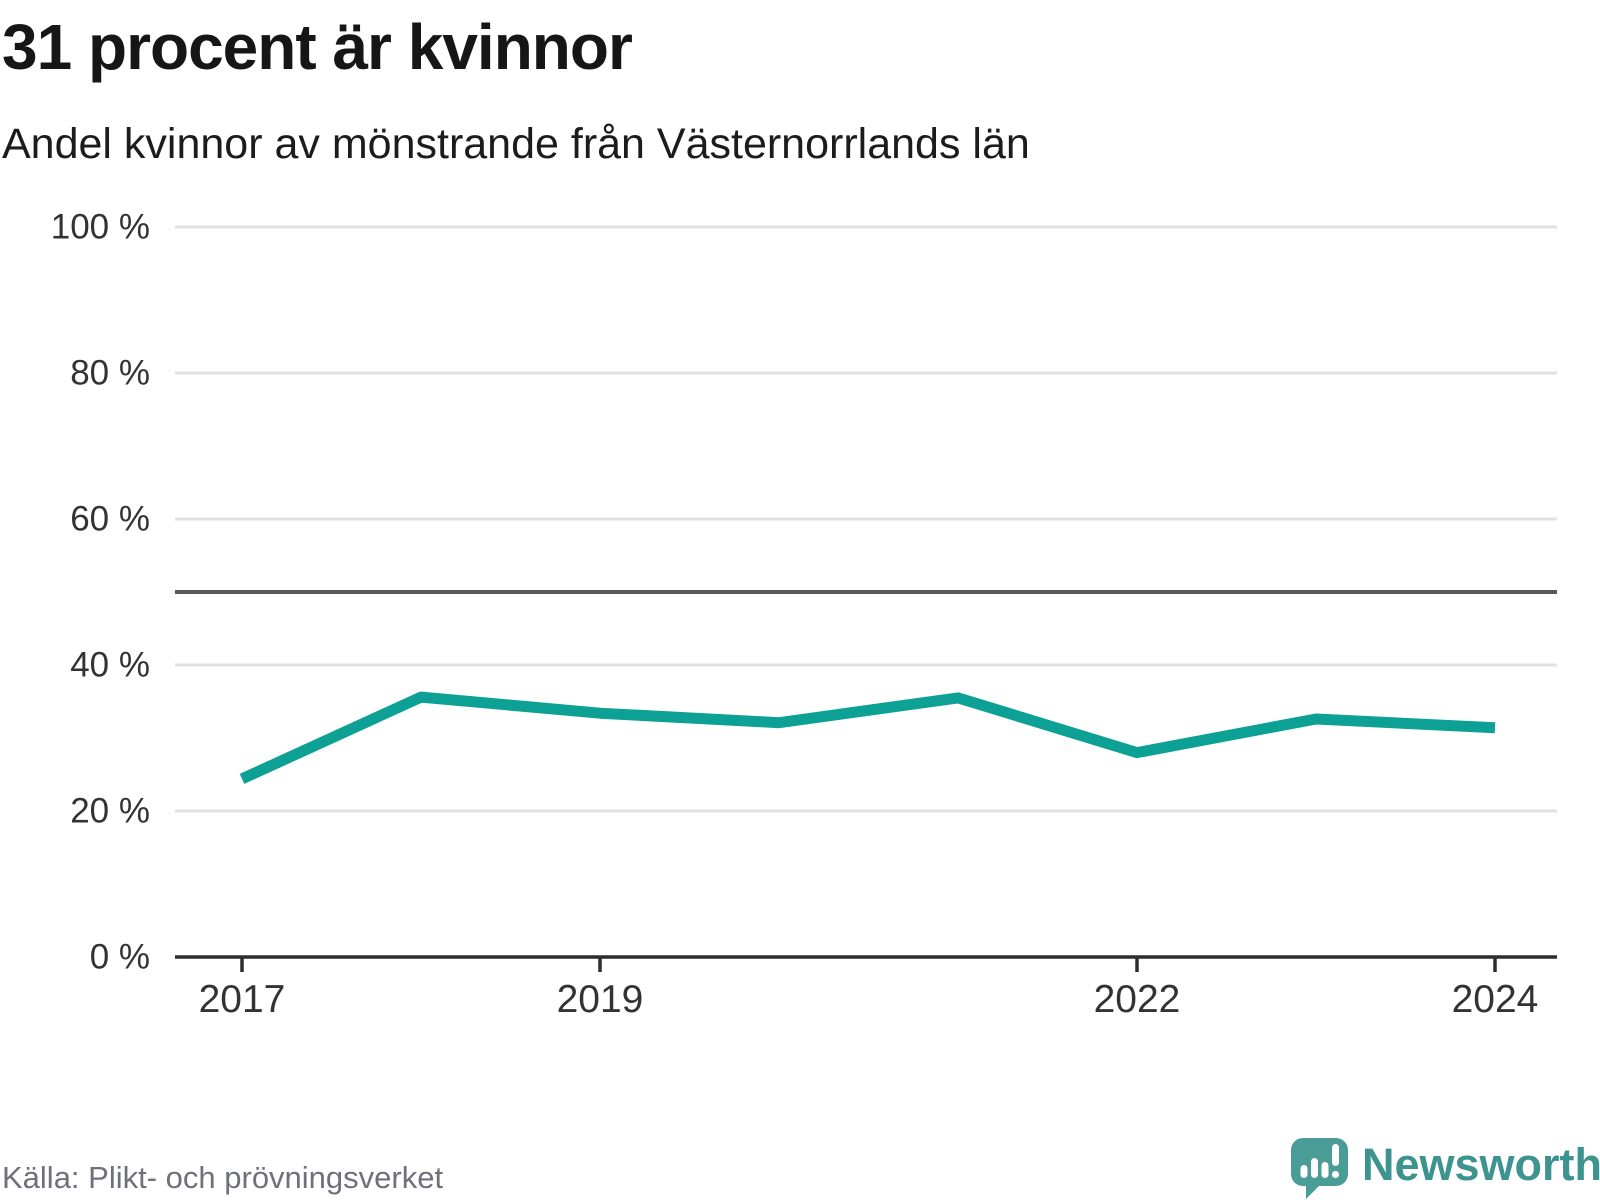  What do you see at coordinates (110, 665) in the screenshot?
I see `y-tick-label: 40 %` at bounding box center [110, 665].